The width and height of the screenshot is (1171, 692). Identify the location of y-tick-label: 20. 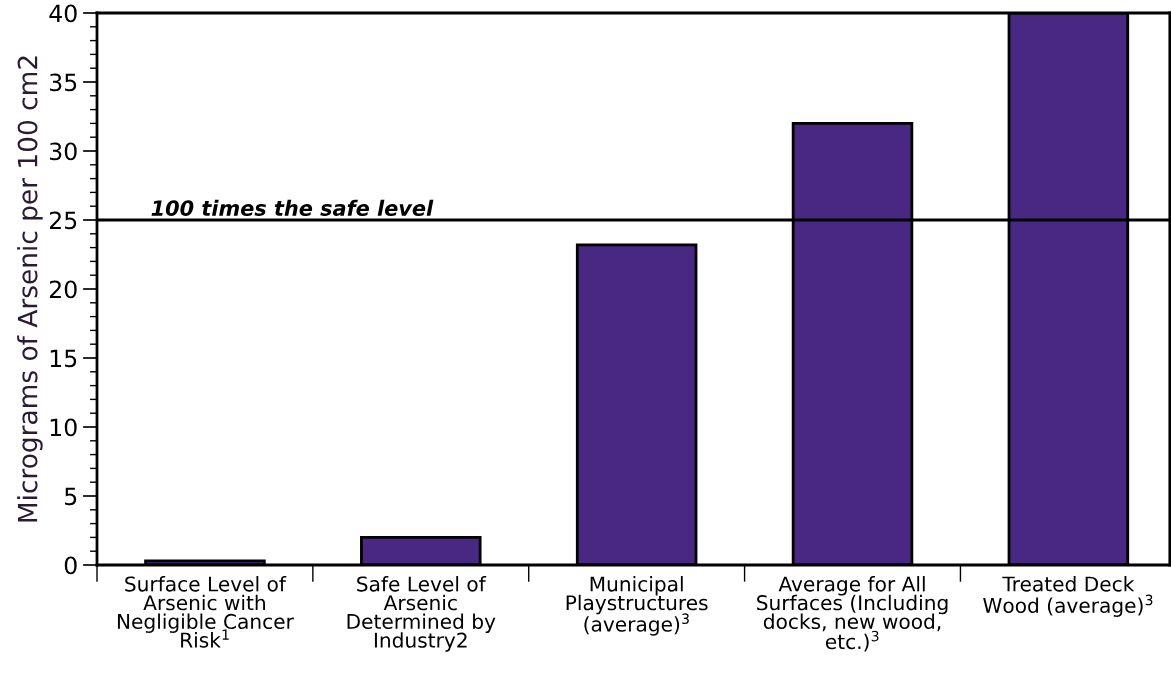
(63, 289).